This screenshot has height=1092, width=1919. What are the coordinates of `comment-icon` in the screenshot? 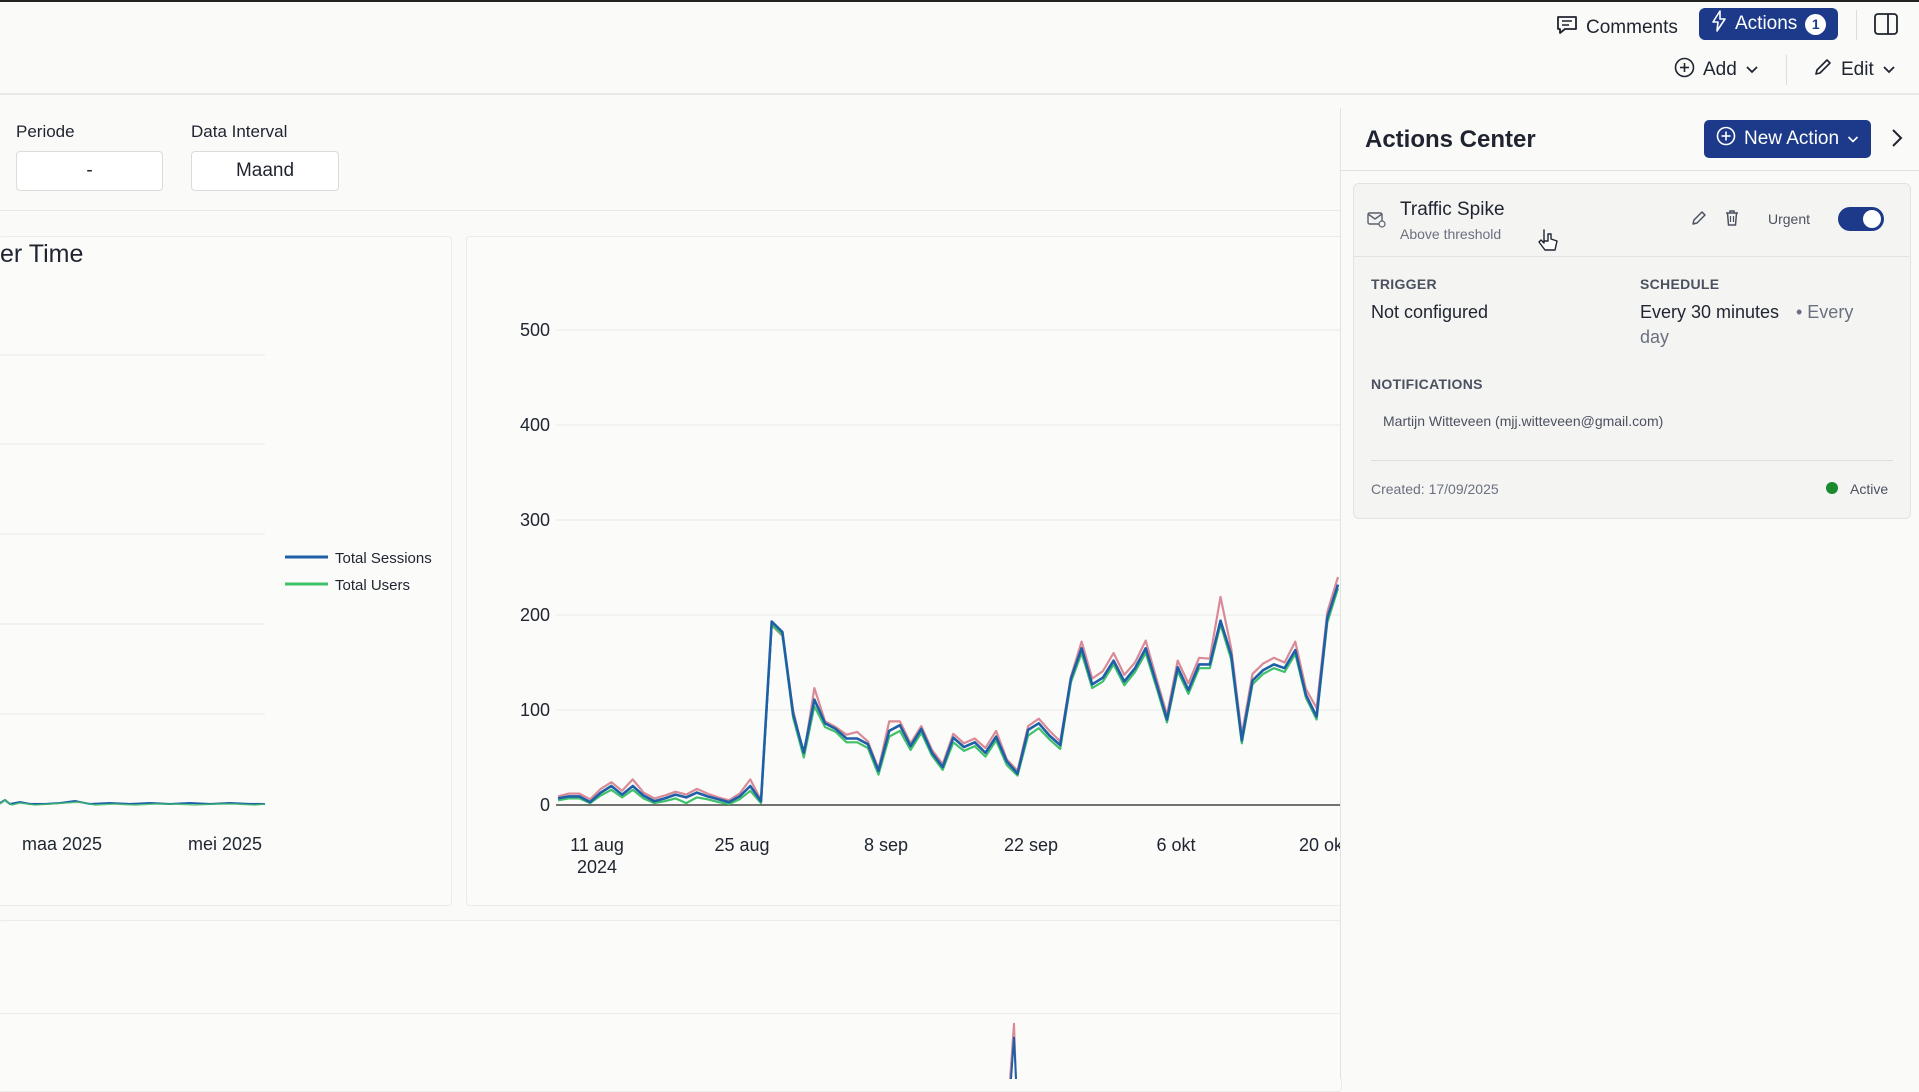 It's located at (1567, 28).